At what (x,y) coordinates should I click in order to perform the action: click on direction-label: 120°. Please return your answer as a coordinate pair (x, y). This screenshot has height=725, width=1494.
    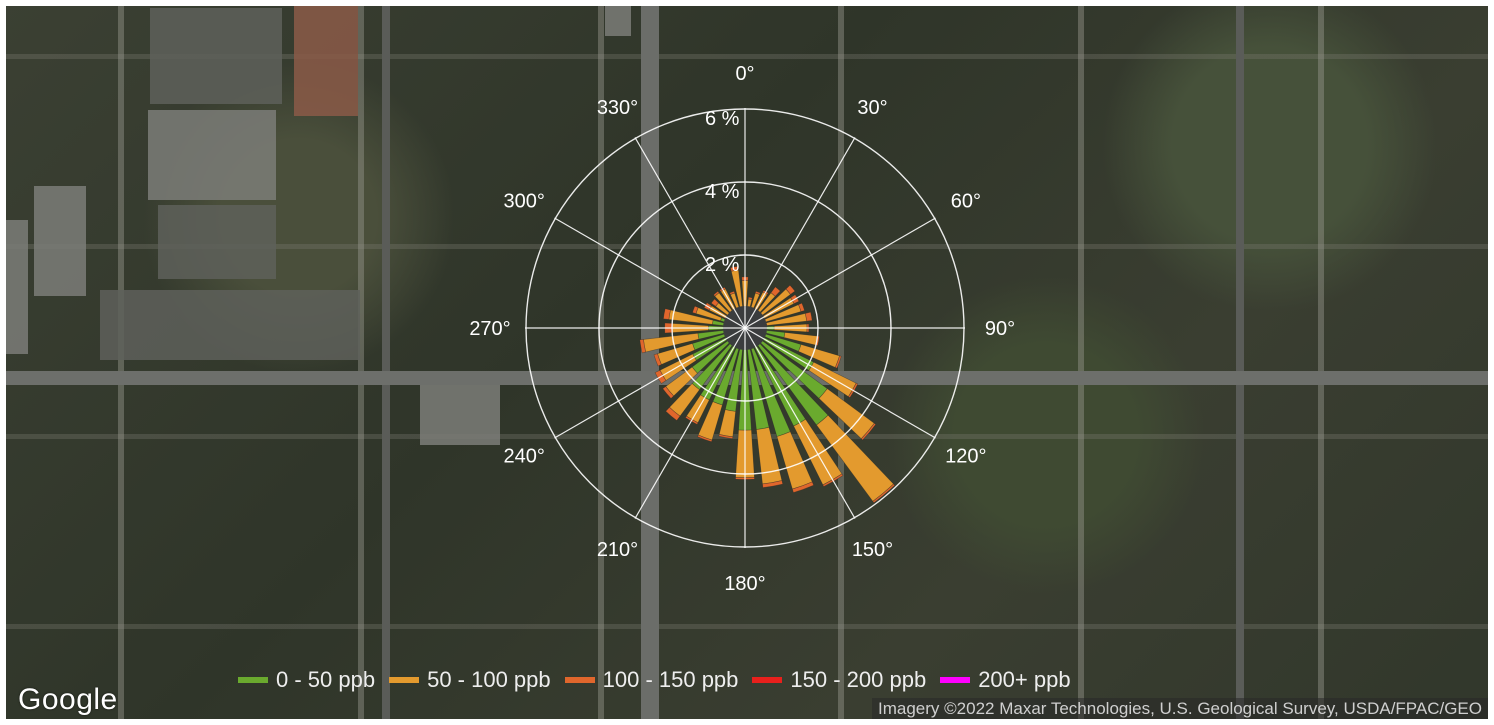
    Looking at the image, I should click on (965, 457).